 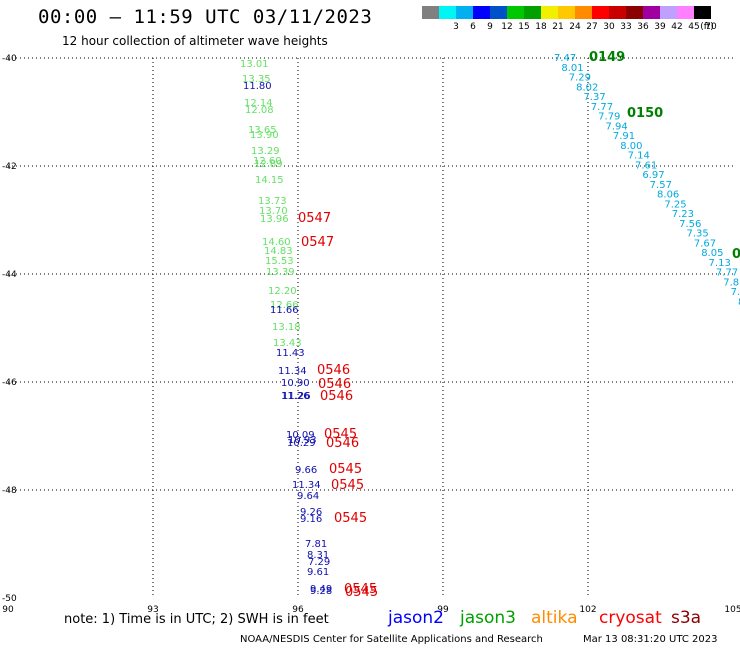 I want to click on swh-value-navy: 11.34, so click(x=306, y=485).